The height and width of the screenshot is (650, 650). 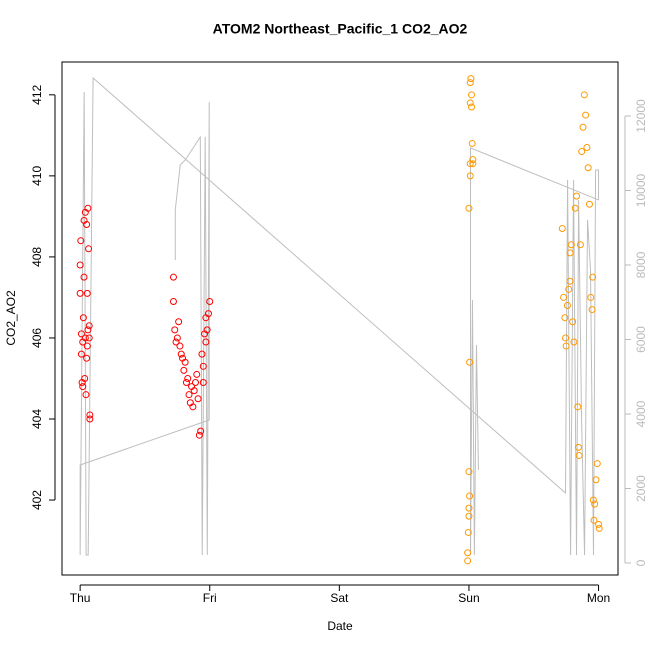 What do you see at coordinates (641, 116) in the screenshot?
I see `y2-tick-label: 12000` at bounding box center [641, 116].